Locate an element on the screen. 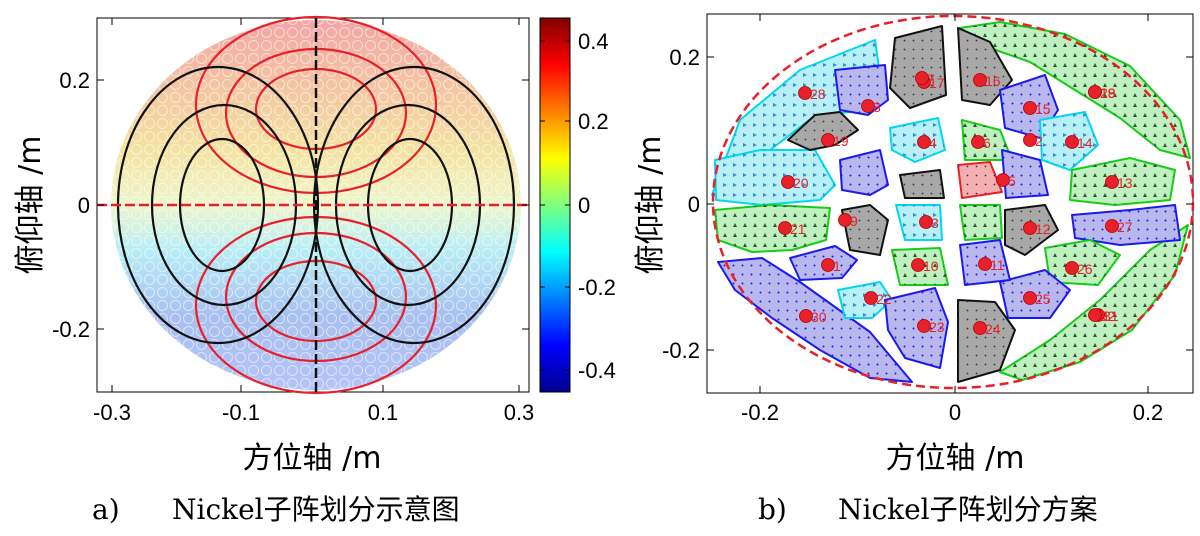 The height and width of the screenshot is (536, 1200). panel-b-caption: Nickel子阵划分方案 is located at coordinates (968, 509).